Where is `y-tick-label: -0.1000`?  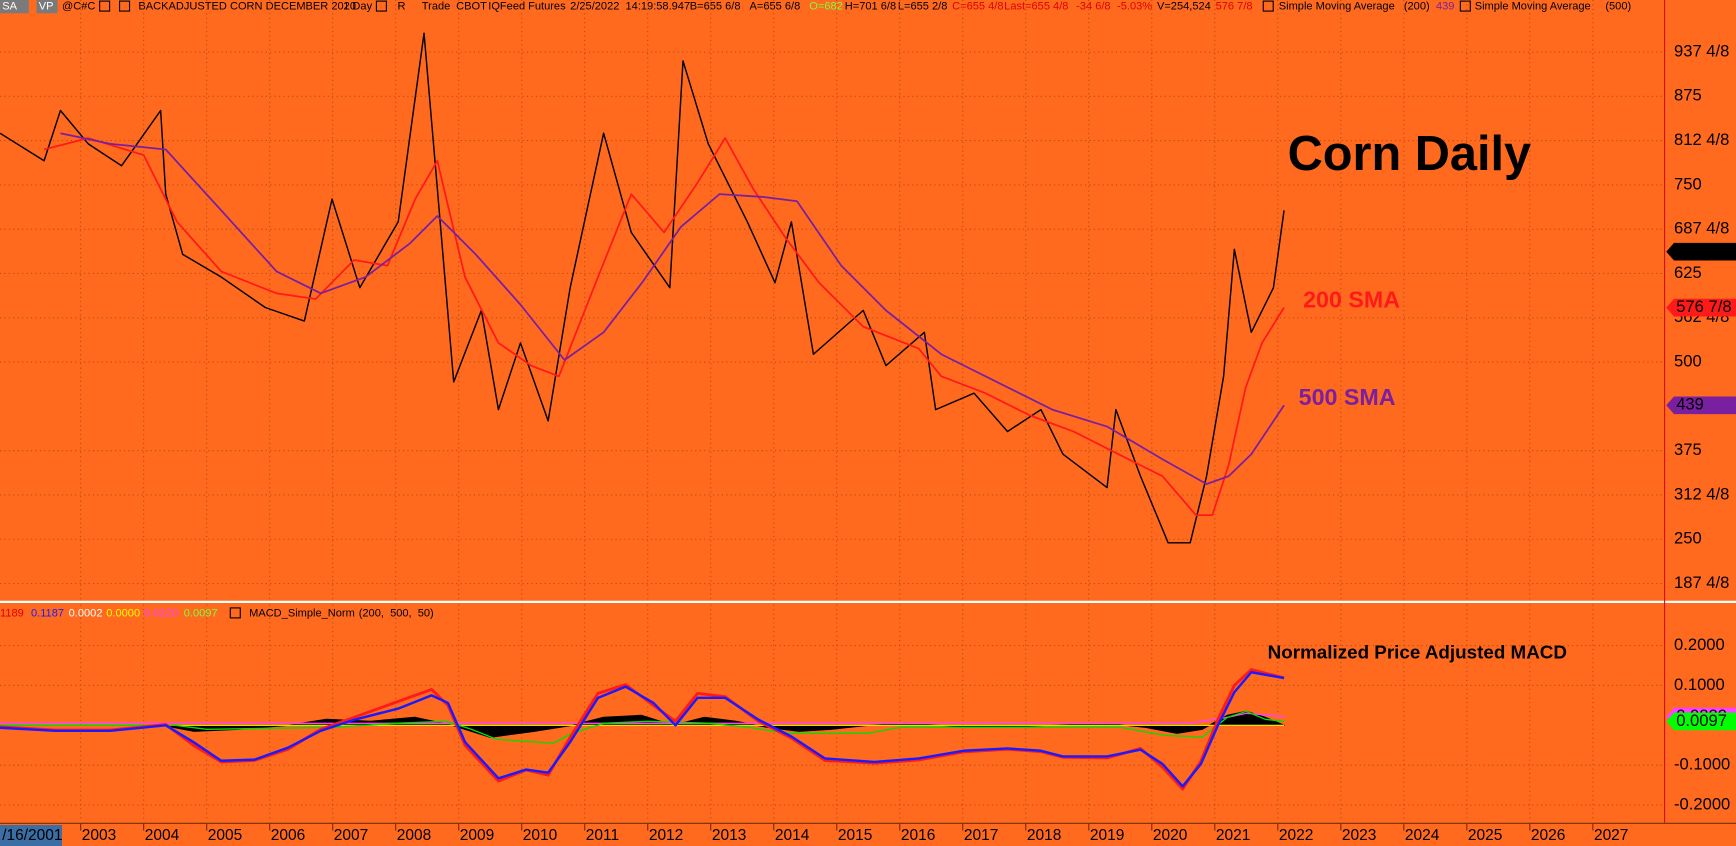 y-tick-label: -0.1000 is located at coordinates (1702, 764).